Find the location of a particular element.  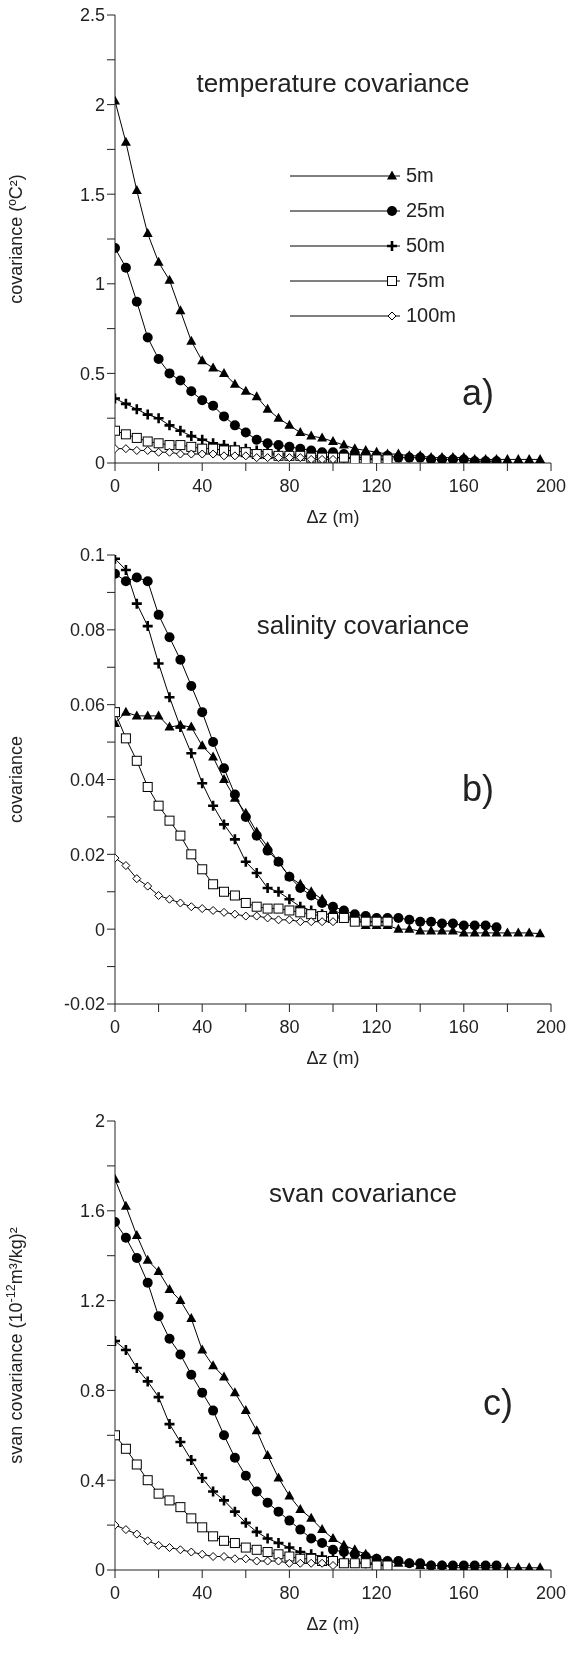

annotation: c) is located at coordinates (498, 1403).